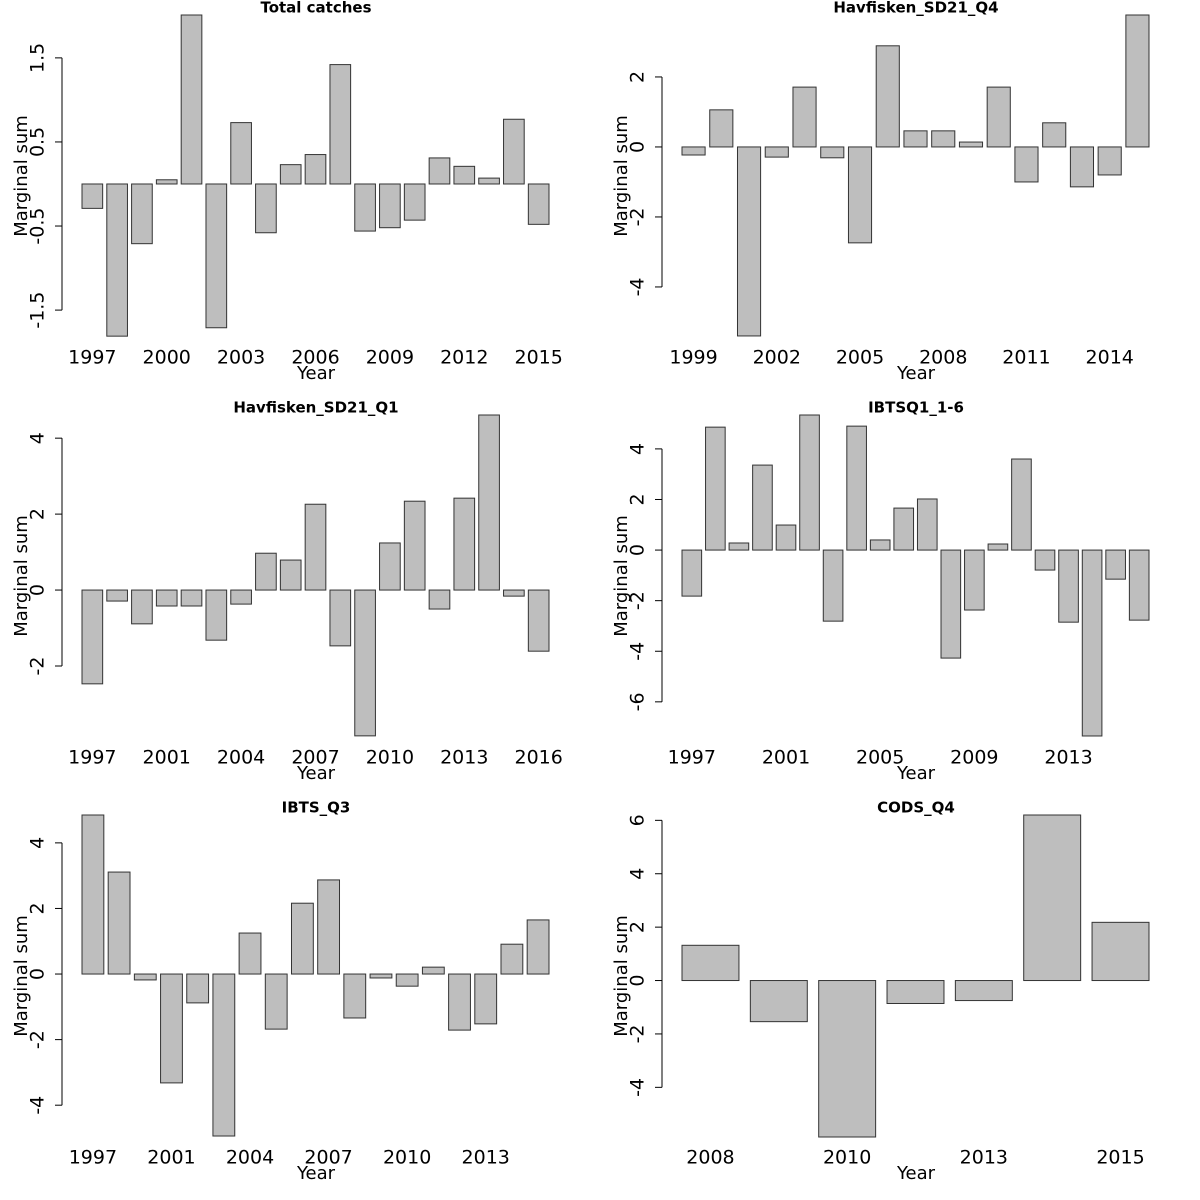 The width and height of the screenshot is (1200, 1200). I want to click on y-tick-label: 0.5, so click(38, 142).